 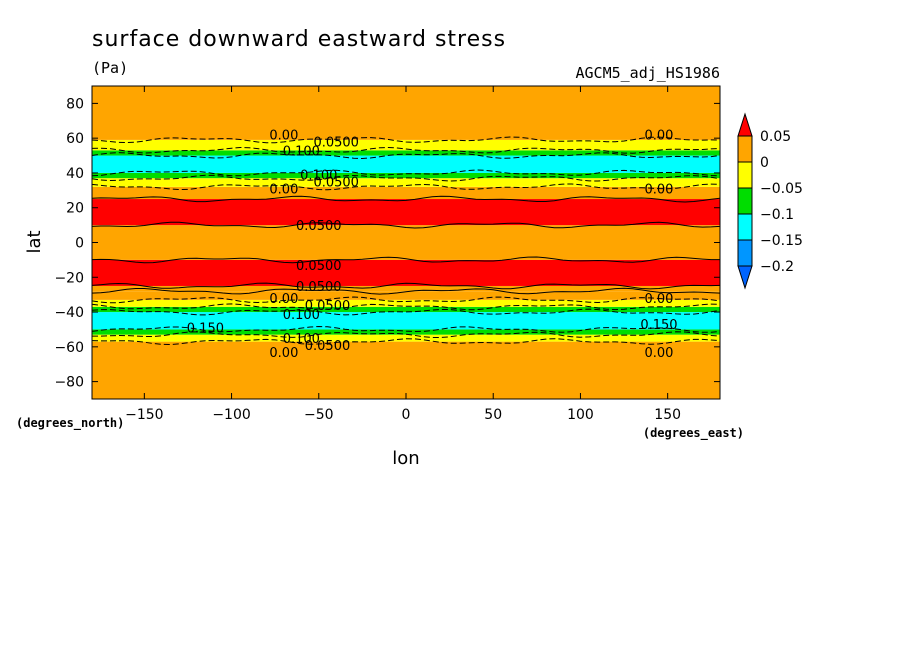 I want to click on x-tick-label: −150, so click(x=144, y=415).